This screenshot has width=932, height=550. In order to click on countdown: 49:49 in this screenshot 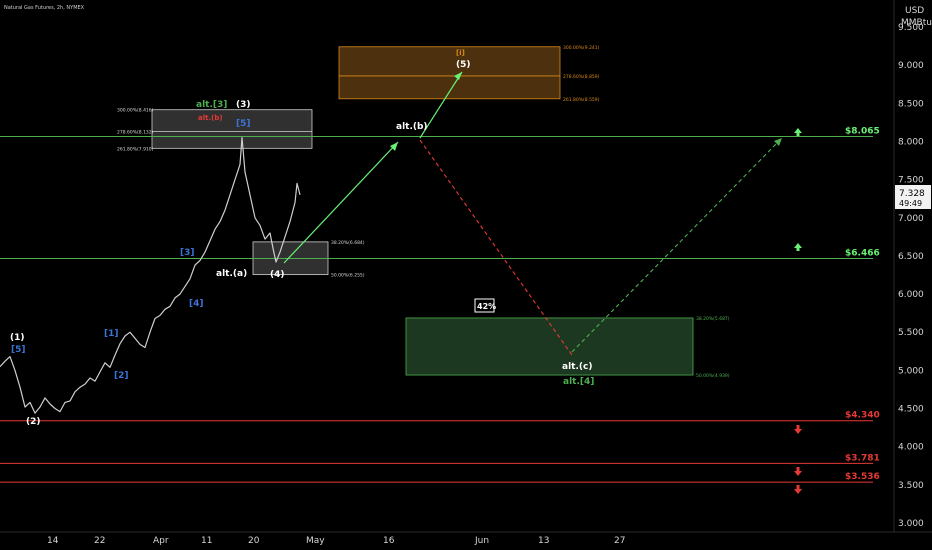, I will do `click(910, 203)`.